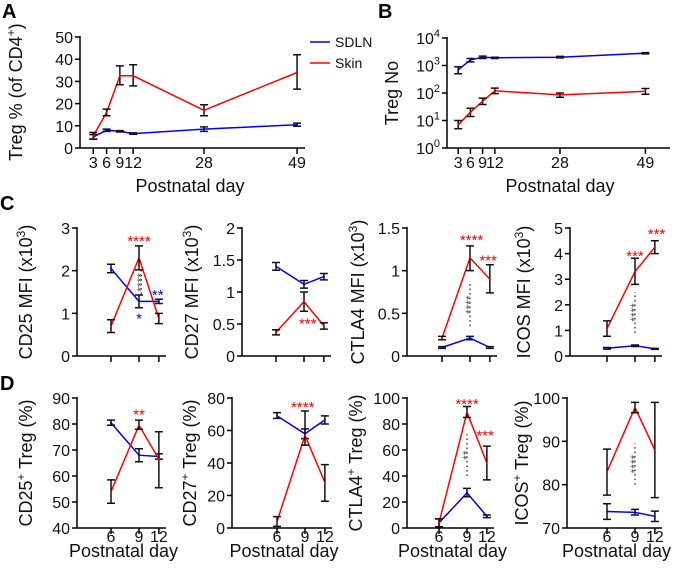  What do you see at coordinates (303, 407) in the screenshot?
I see `significance-label: ****` at bounding box center [303, 407].